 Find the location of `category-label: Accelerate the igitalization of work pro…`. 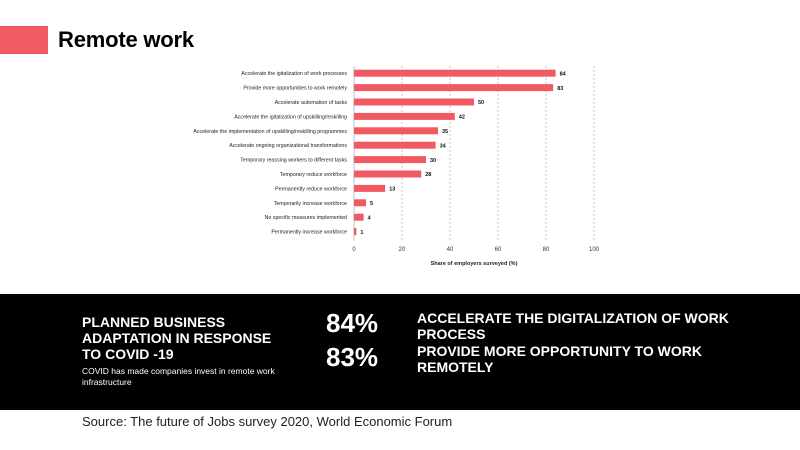

category-label: Accelerate the igitalization of work pro… is located at coordinates (294, 74).